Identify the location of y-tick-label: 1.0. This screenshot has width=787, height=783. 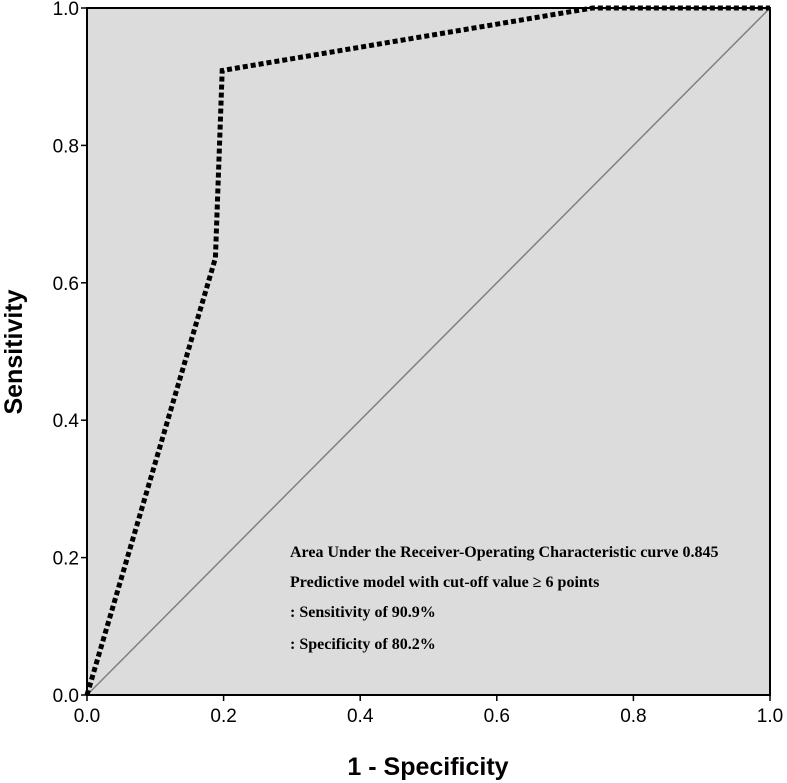
(66, 10).